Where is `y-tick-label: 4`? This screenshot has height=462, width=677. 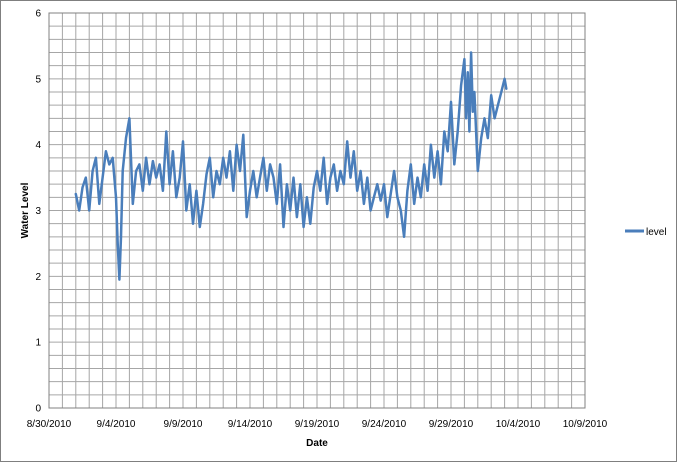
y-tick-label: 4 is located at coordinates (38, 145).